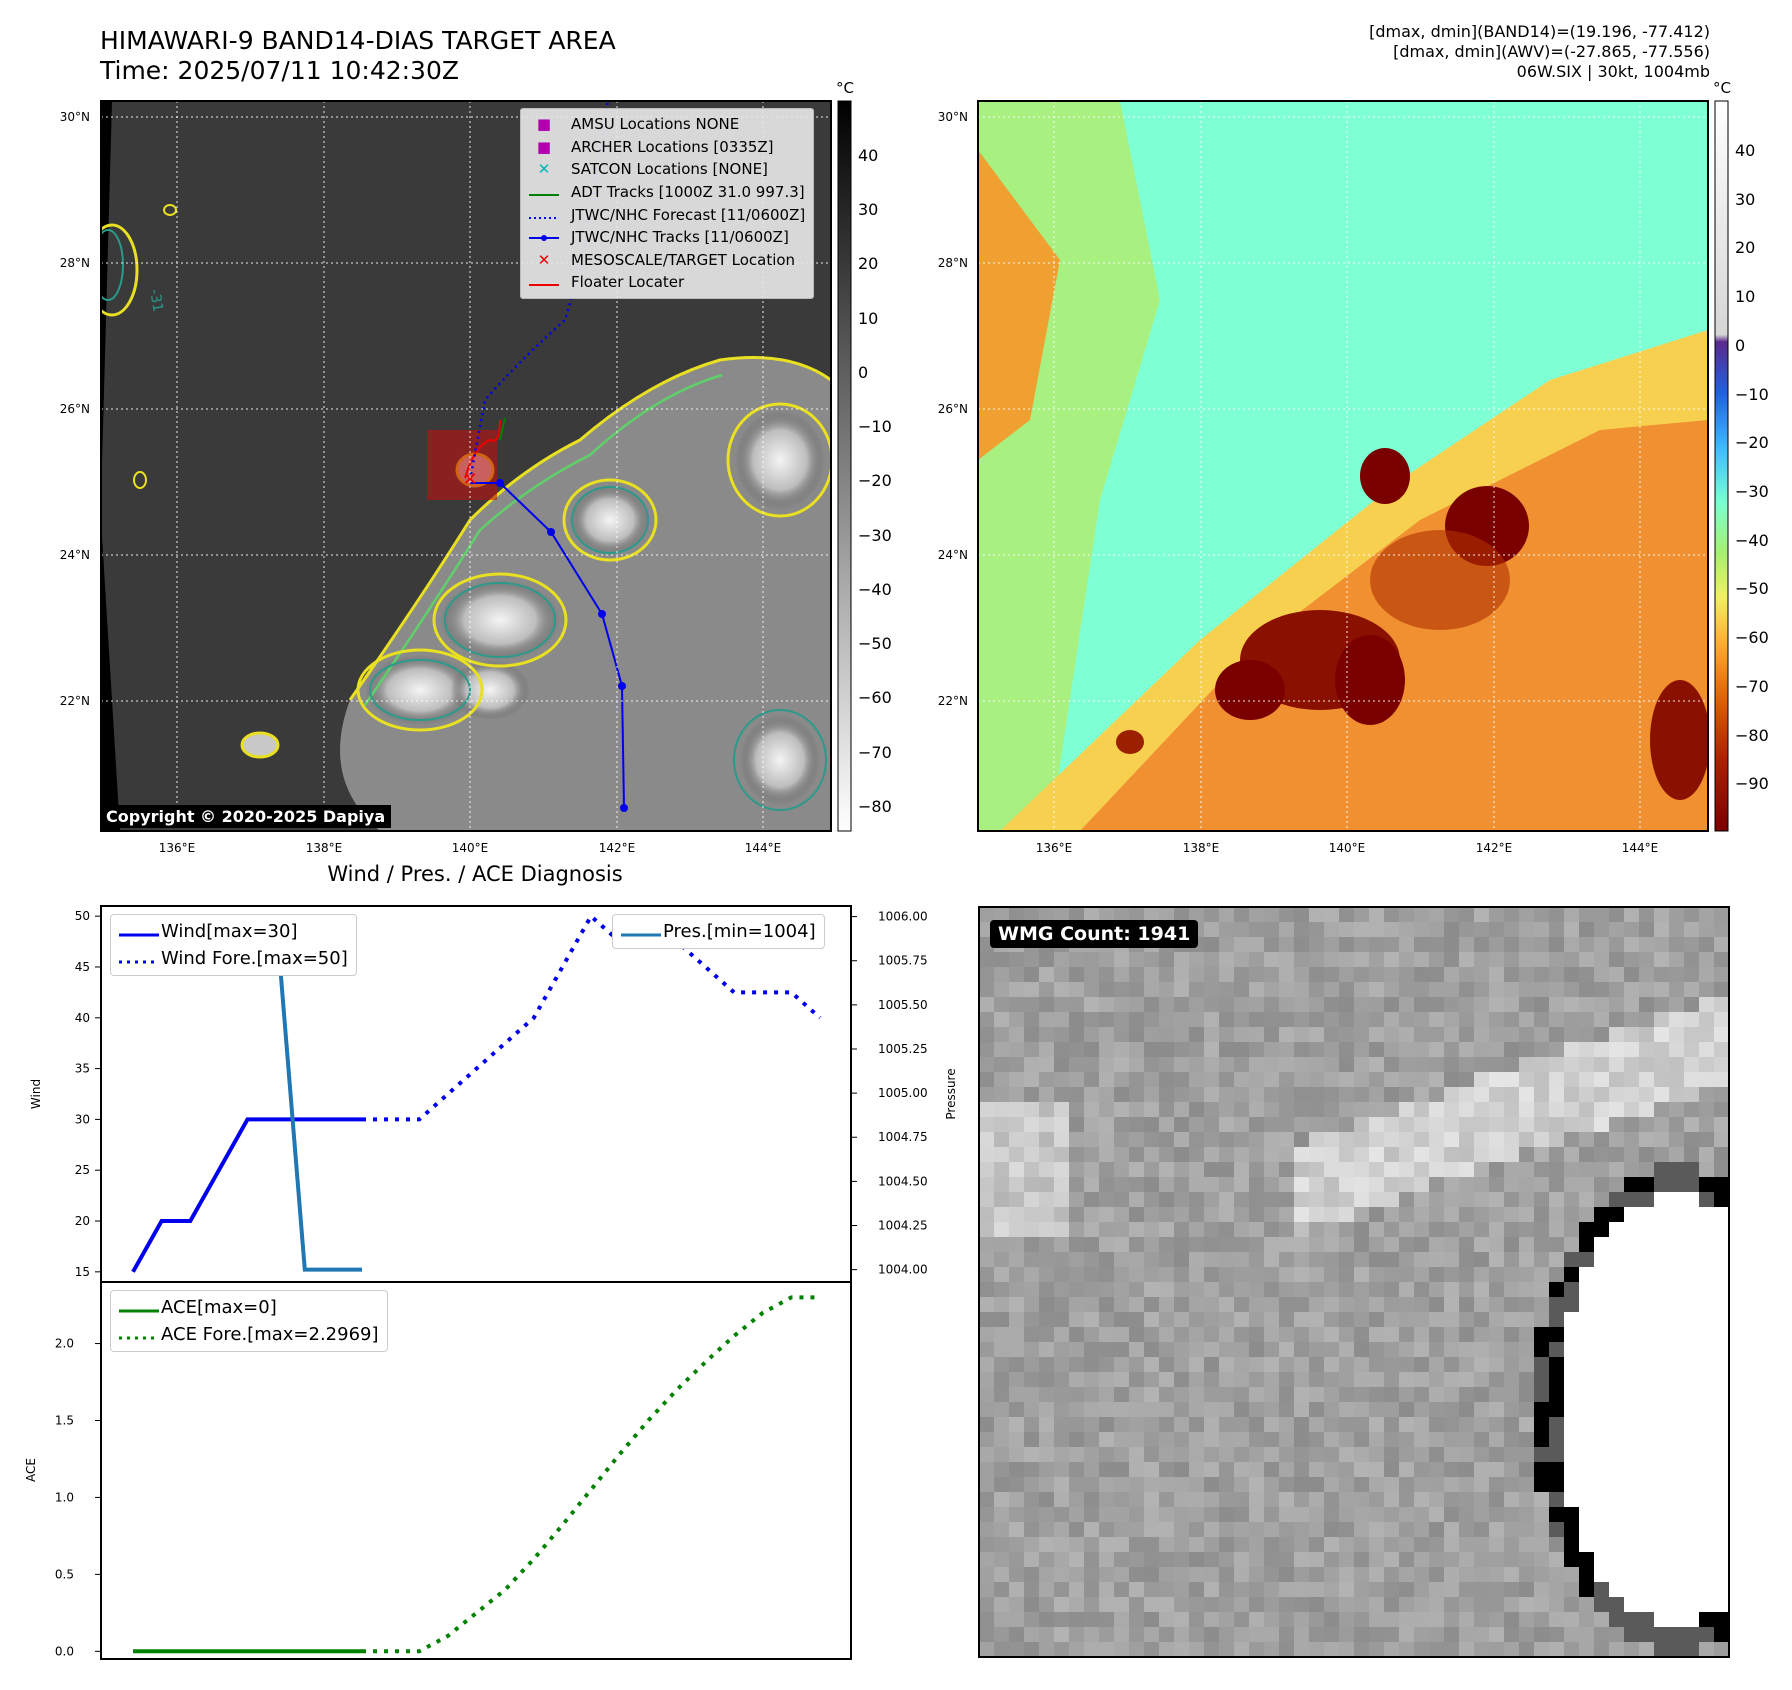 The width and height of the screenshot is (1792, 1690). Describe the element at coordinates (82, 1221) in the screenshot. I see `wind-tick-label: 20` at that location.